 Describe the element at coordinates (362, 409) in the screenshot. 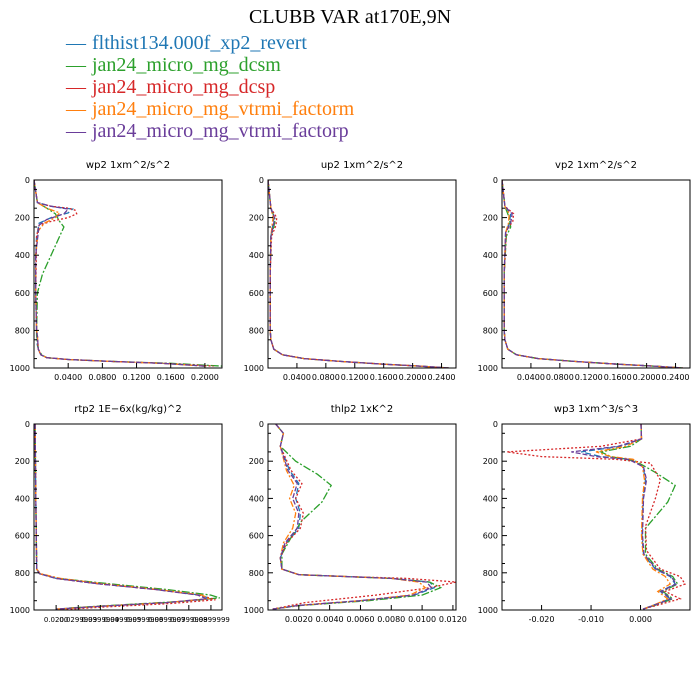

I see `chart-title: thlp2 1xK^2` at that location.